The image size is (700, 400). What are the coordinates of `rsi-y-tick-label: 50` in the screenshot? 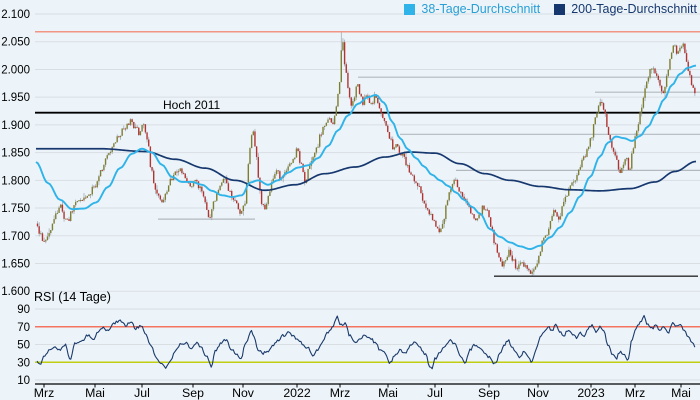 It's located at (23, 346).